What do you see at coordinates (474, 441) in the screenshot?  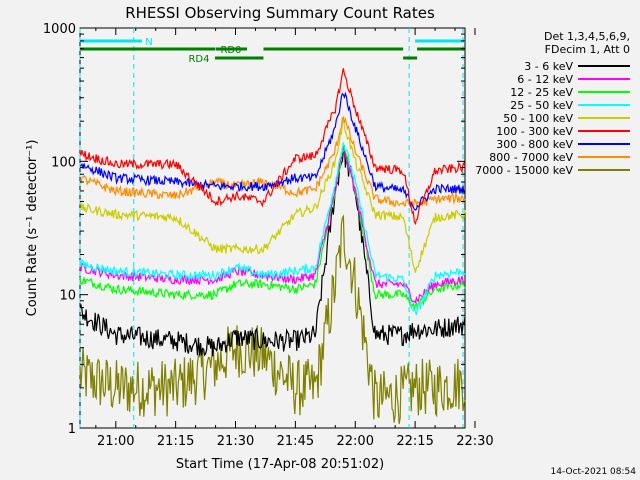 I see `x-tick-label-6: 22:30` at bounding box center [474, 441].